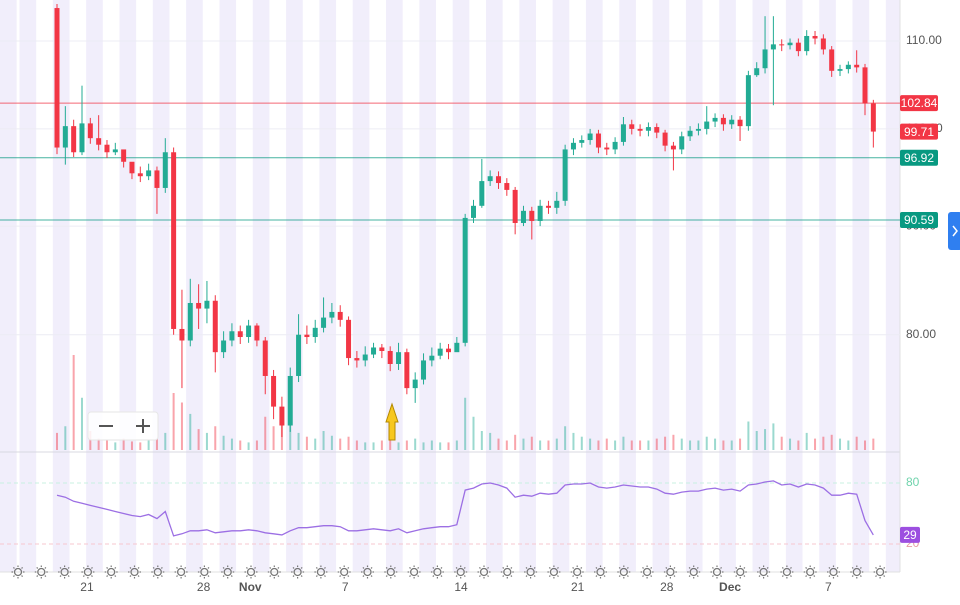 Image resolution: width=960 pixels, height=605 pixels. I want to click on price-tag: 96.92, so click(919, 158).